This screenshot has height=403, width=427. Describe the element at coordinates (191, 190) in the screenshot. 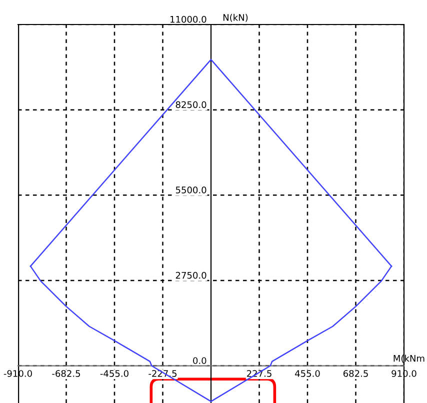

I see `y-tick-label: 5500.0` at that location.